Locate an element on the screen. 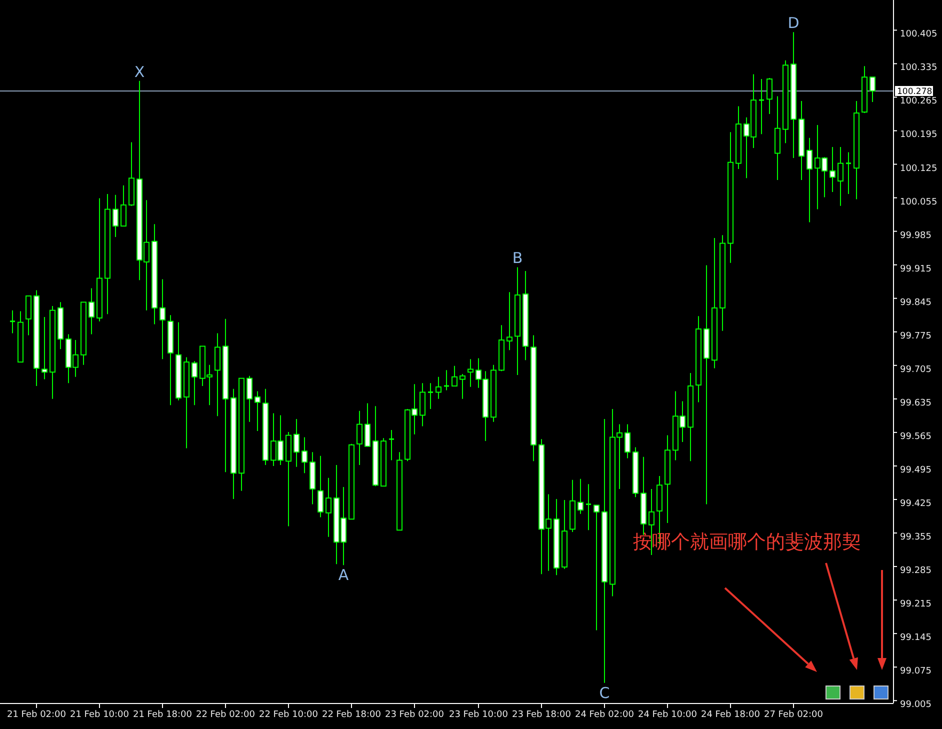  x-tick-label: 27 Feb 02:00 is located at coordinates (794, 715).